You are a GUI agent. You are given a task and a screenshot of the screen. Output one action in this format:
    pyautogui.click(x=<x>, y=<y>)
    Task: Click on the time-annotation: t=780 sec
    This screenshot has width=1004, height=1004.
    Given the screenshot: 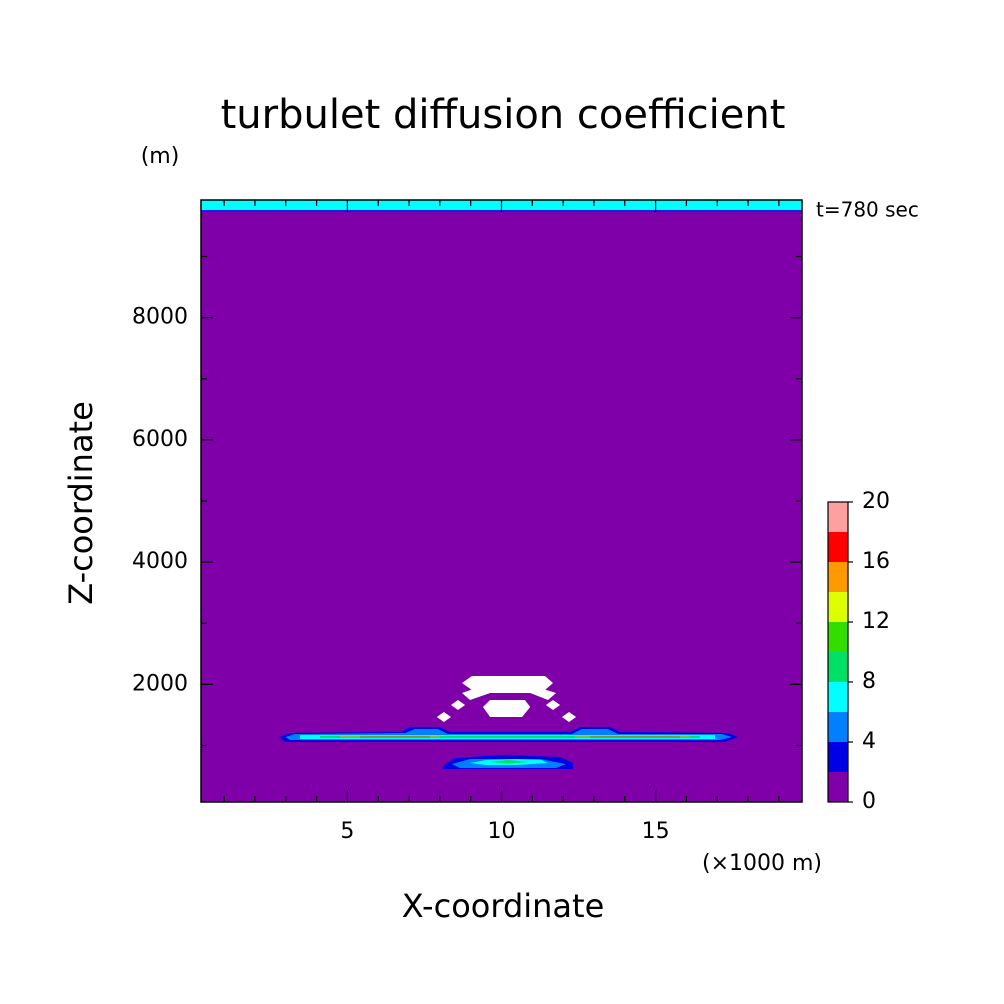 What is the action you would take?
    pyautogui.click(x=867, y=210)
    